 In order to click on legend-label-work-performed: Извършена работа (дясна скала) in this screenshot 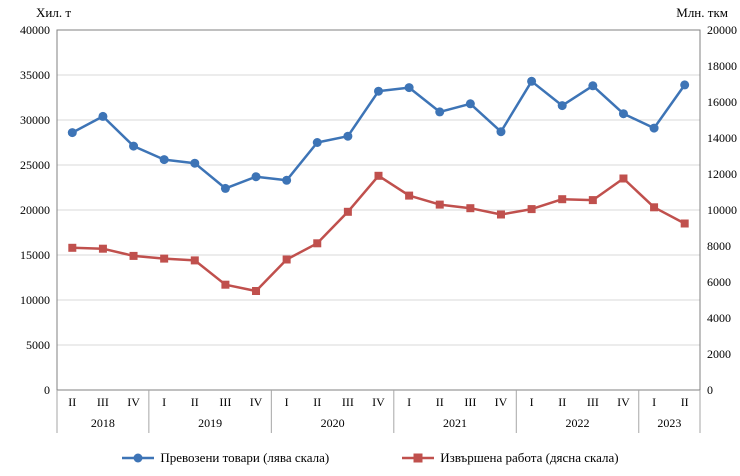, I will do `click(529, 457)`.